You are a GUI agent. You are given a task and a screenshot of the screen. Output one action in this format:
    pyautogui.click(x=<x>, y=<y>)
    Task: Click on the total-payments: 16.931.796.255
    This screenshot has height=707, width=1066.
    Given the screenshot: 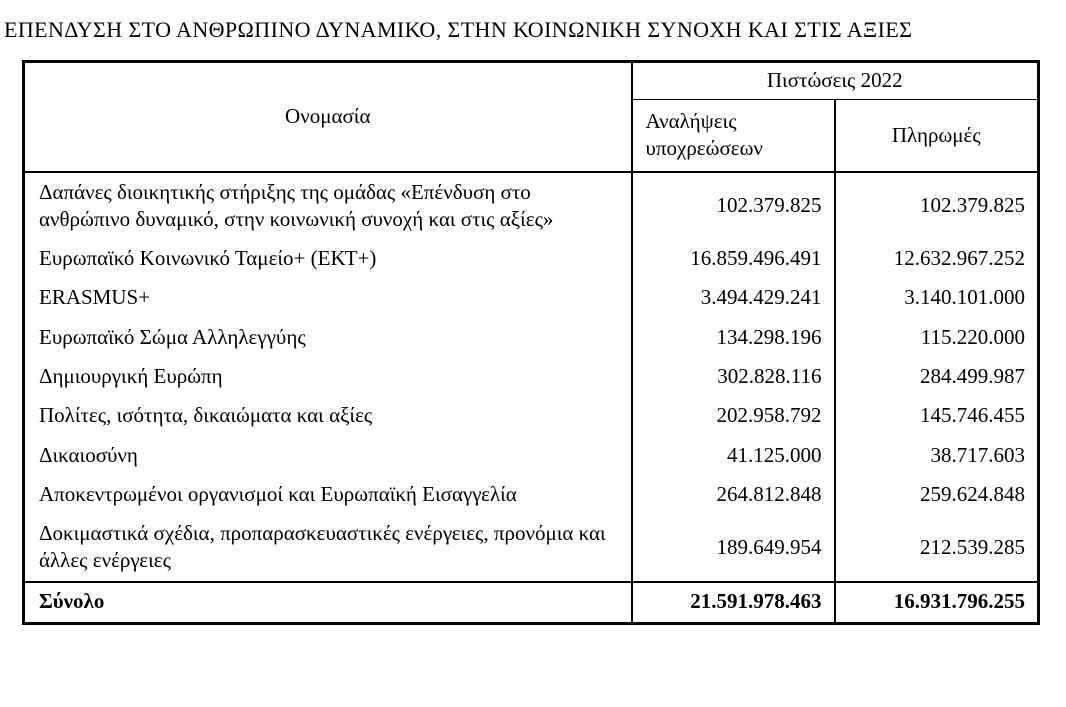 What is the action you would take?
    pyautogui.click(x=936, y=602)
    